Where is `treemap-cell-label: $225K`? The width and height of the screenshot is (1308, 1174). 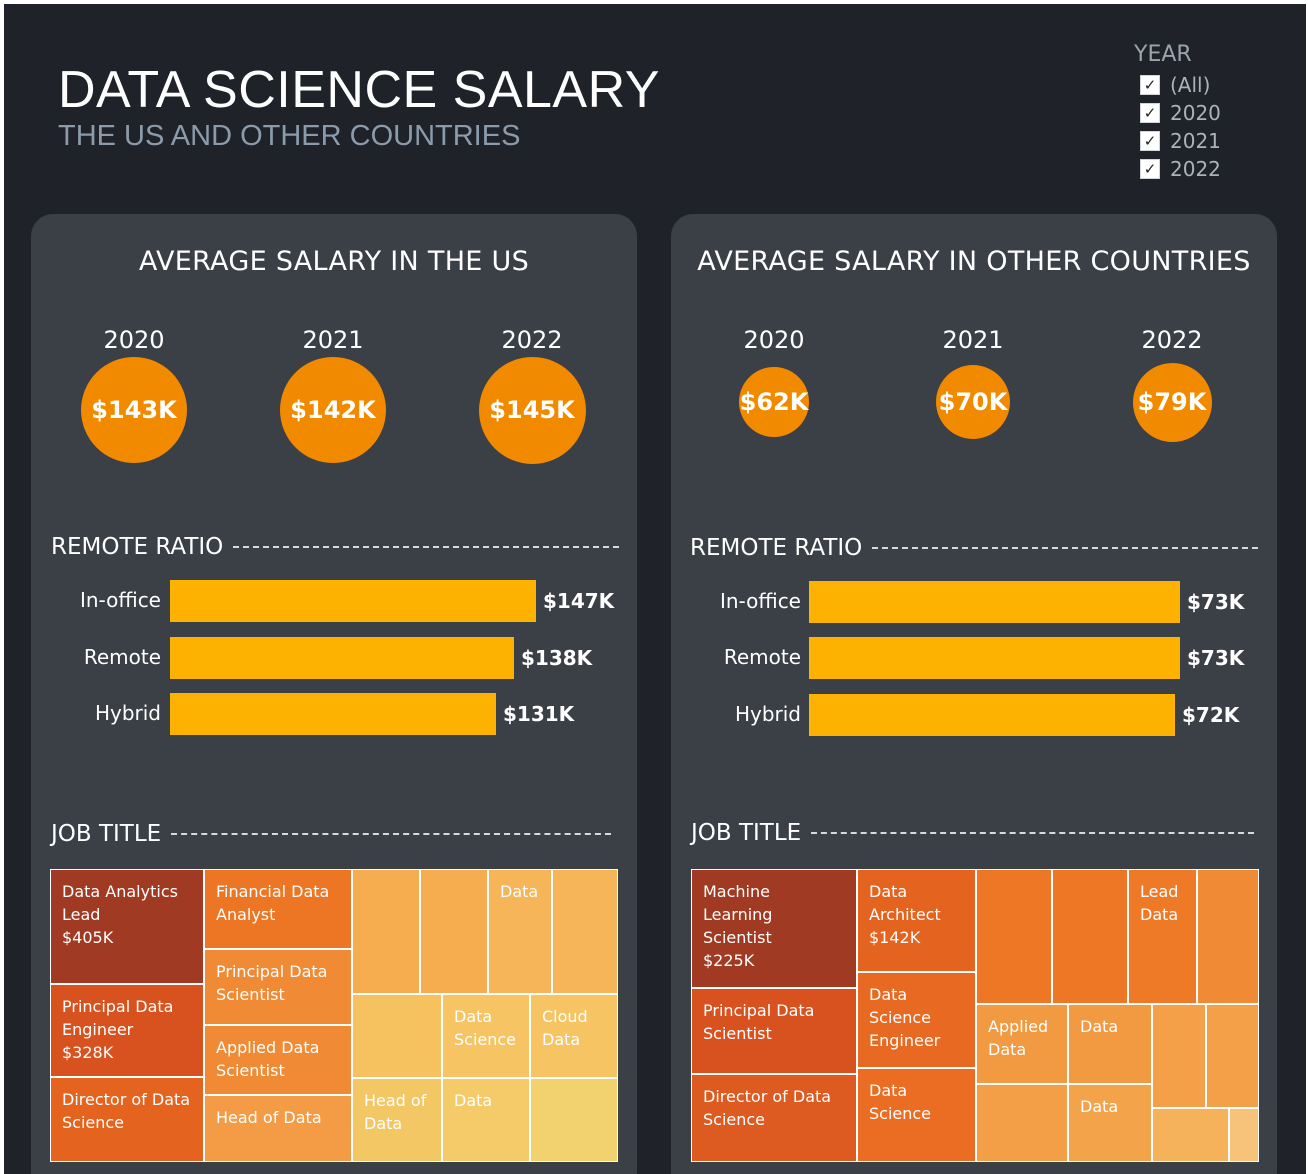 treemap-cell-label: $225K is located at coordinates (729, 960).